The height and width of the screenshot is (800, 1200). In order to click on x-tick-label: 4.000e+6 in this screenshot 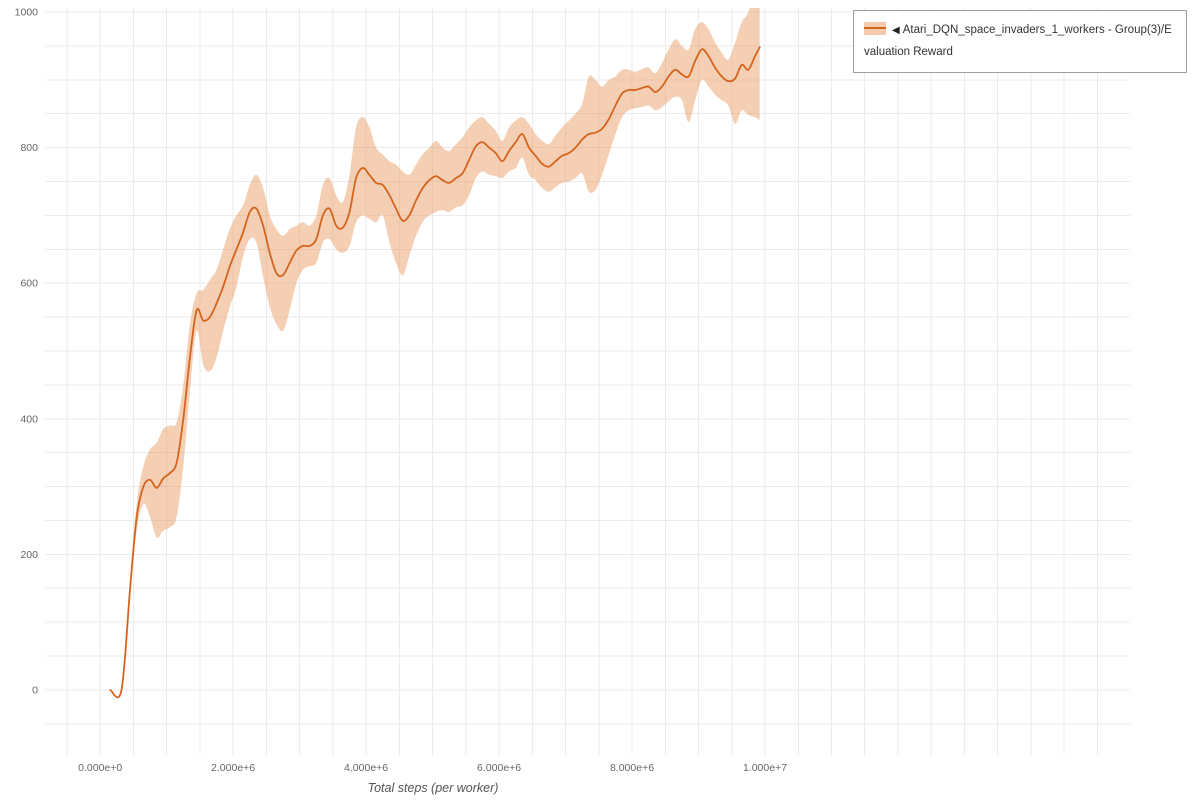, I will do `click(366, 768)`.